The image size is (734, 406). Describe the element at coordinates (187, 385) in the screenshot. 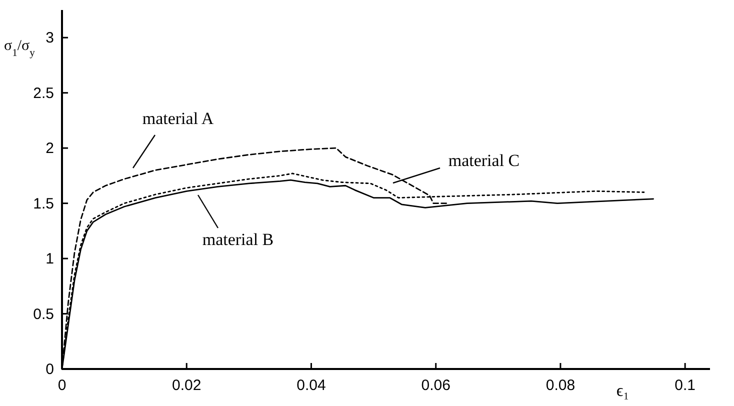

I see `x-tick-label: 0.02` at that location.